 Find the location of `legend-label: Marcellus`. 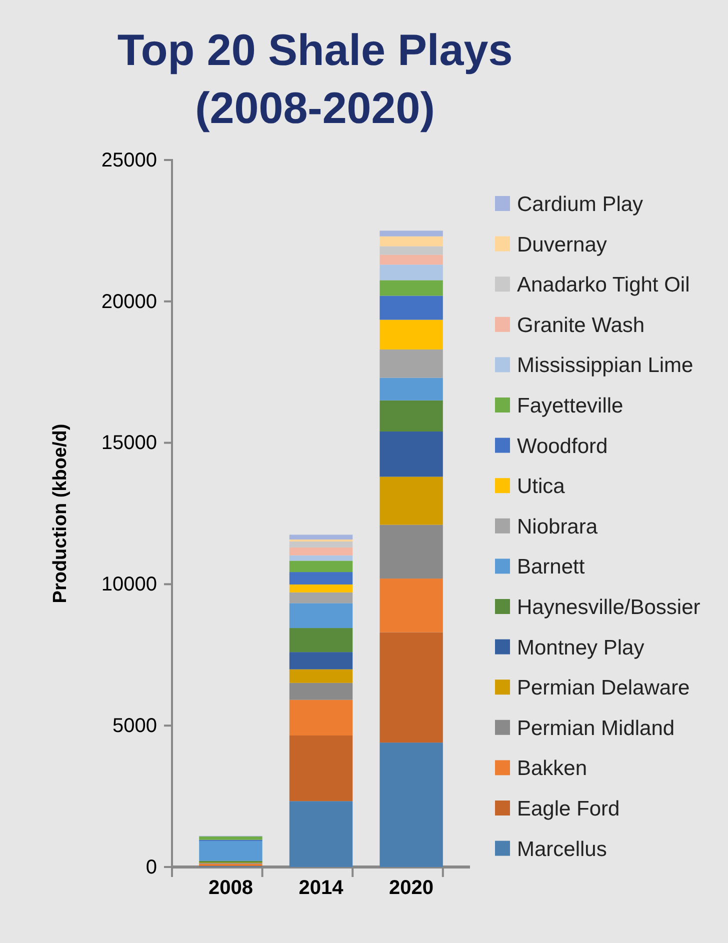

legend-label: Marcellus is located at coordinates (562, 849).